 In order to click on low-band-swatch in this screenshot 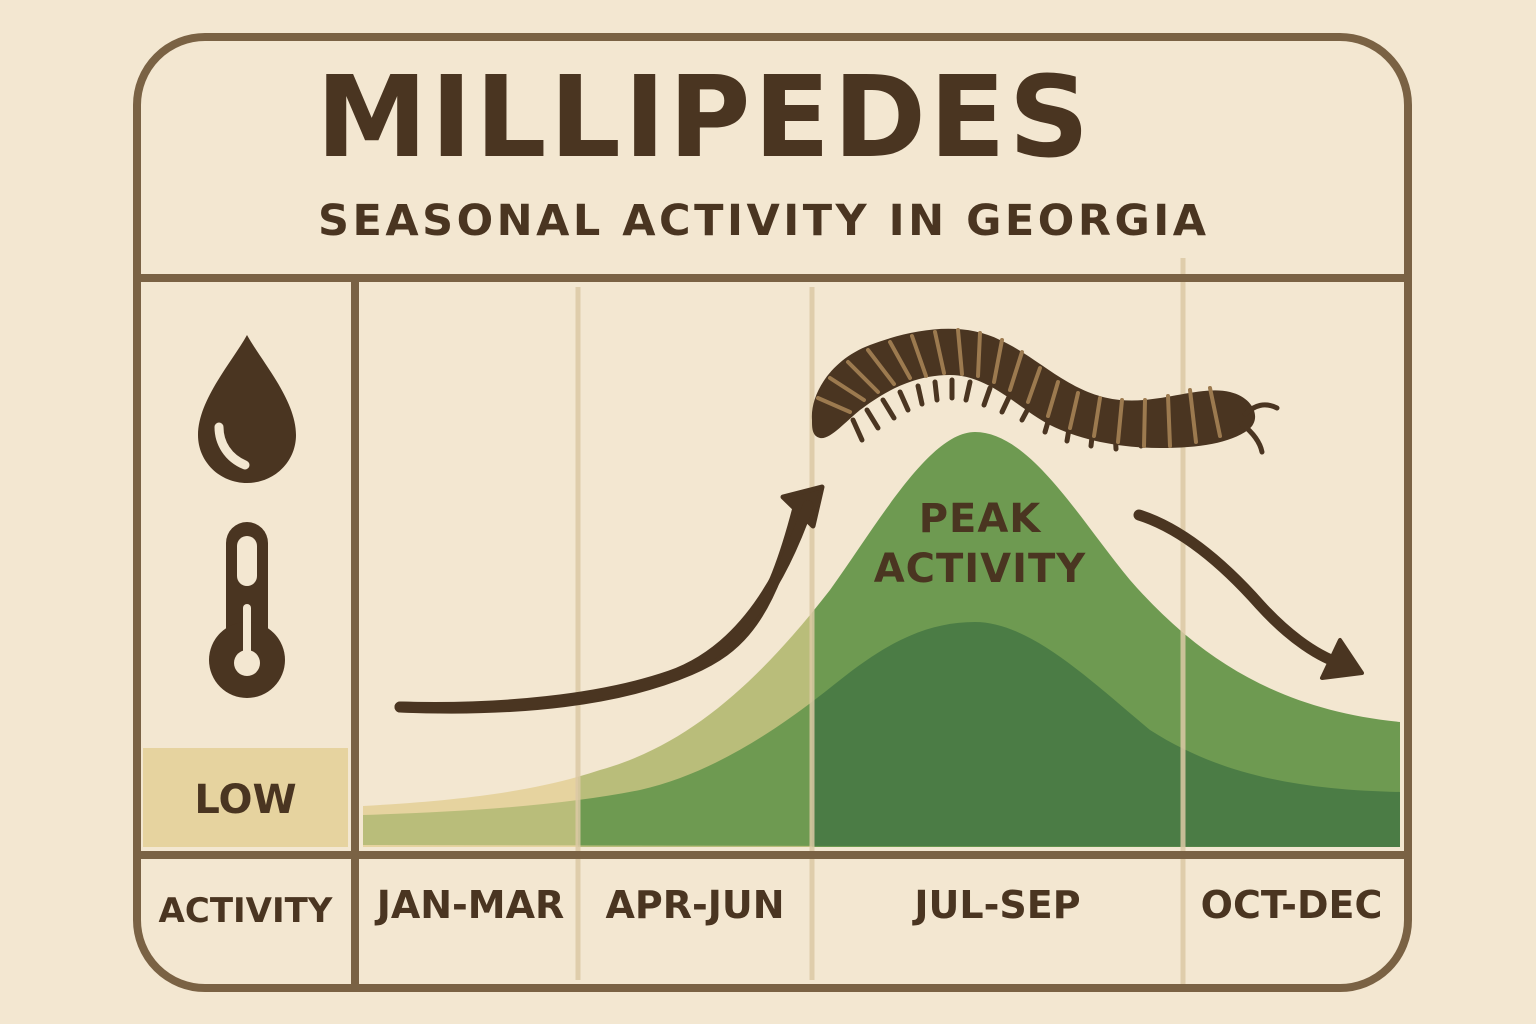, I will do `click(245, 797)`.